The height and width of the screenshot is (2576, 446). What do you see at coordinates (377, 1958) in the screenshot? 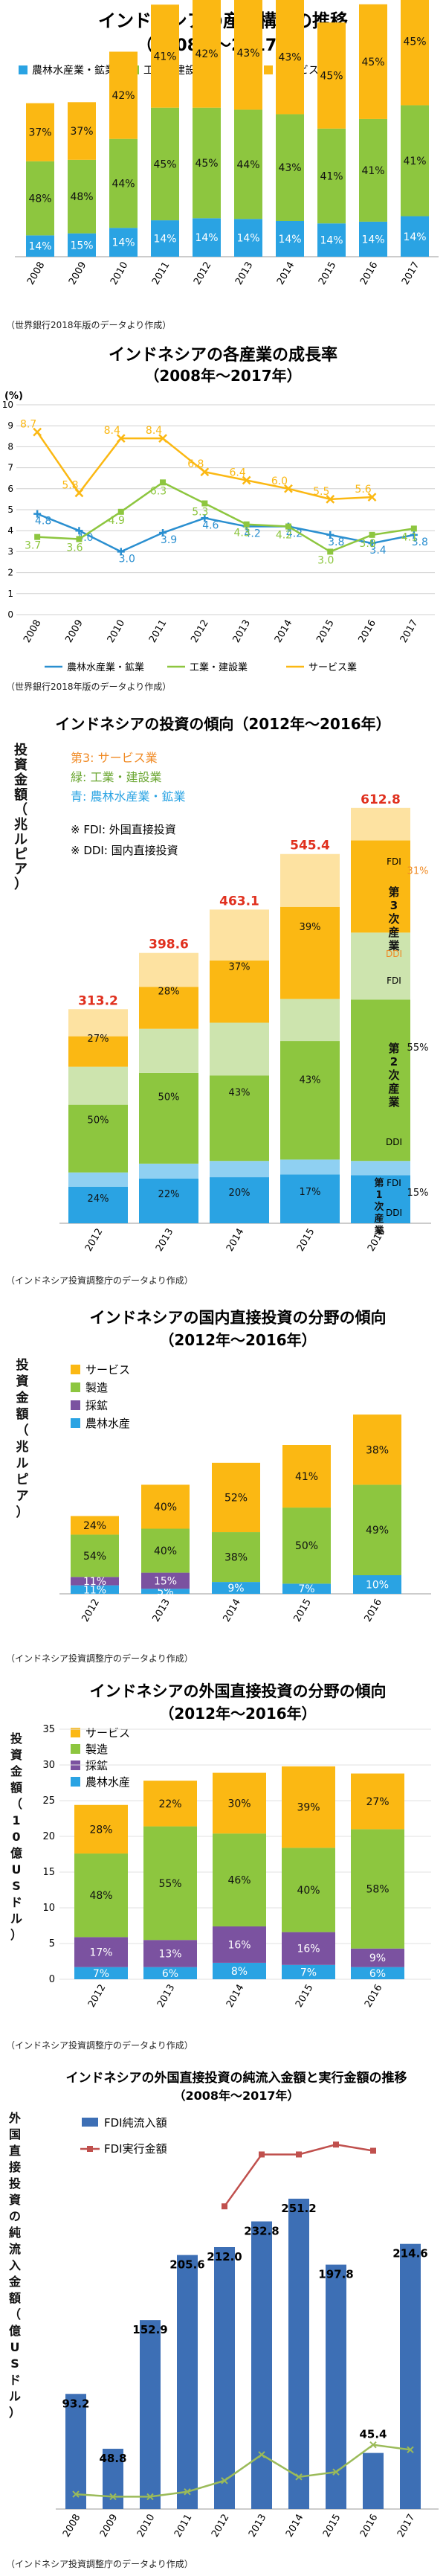
I see `bar-label-2016-1: 9%` at bounding box center [377, 1958].